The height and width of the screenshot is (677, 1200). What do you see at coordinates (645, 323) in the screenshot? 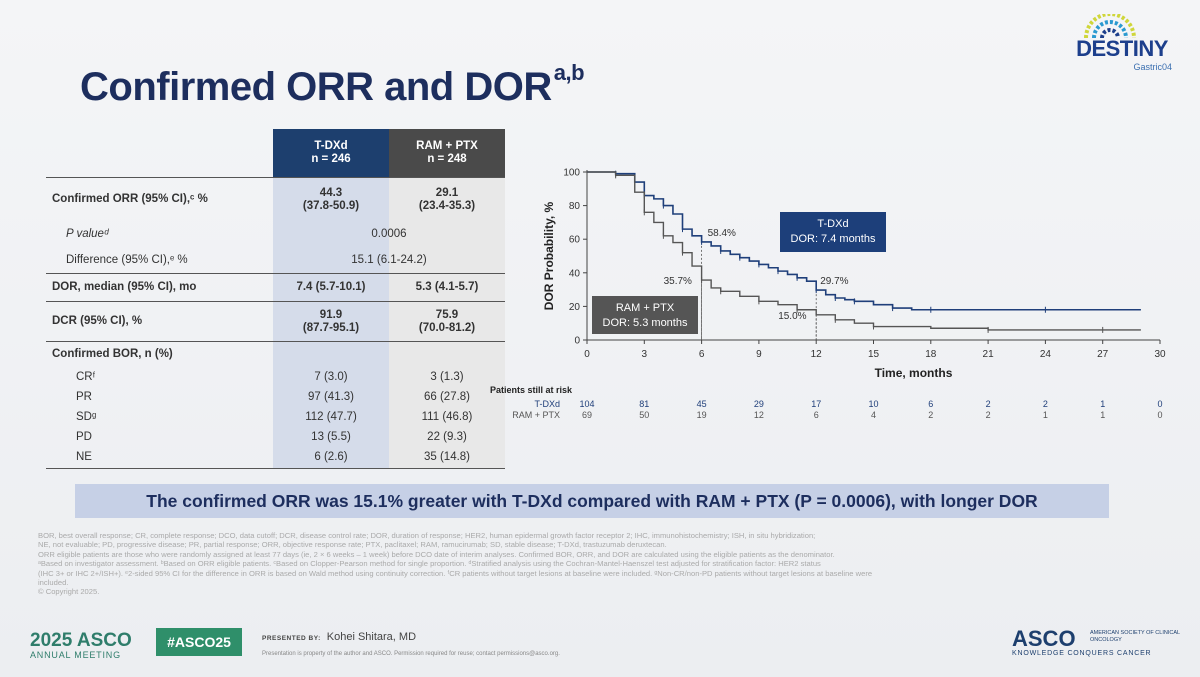
I see `legend-box-dor: DOR: 5.3 months` at bounding box center [645, 323].